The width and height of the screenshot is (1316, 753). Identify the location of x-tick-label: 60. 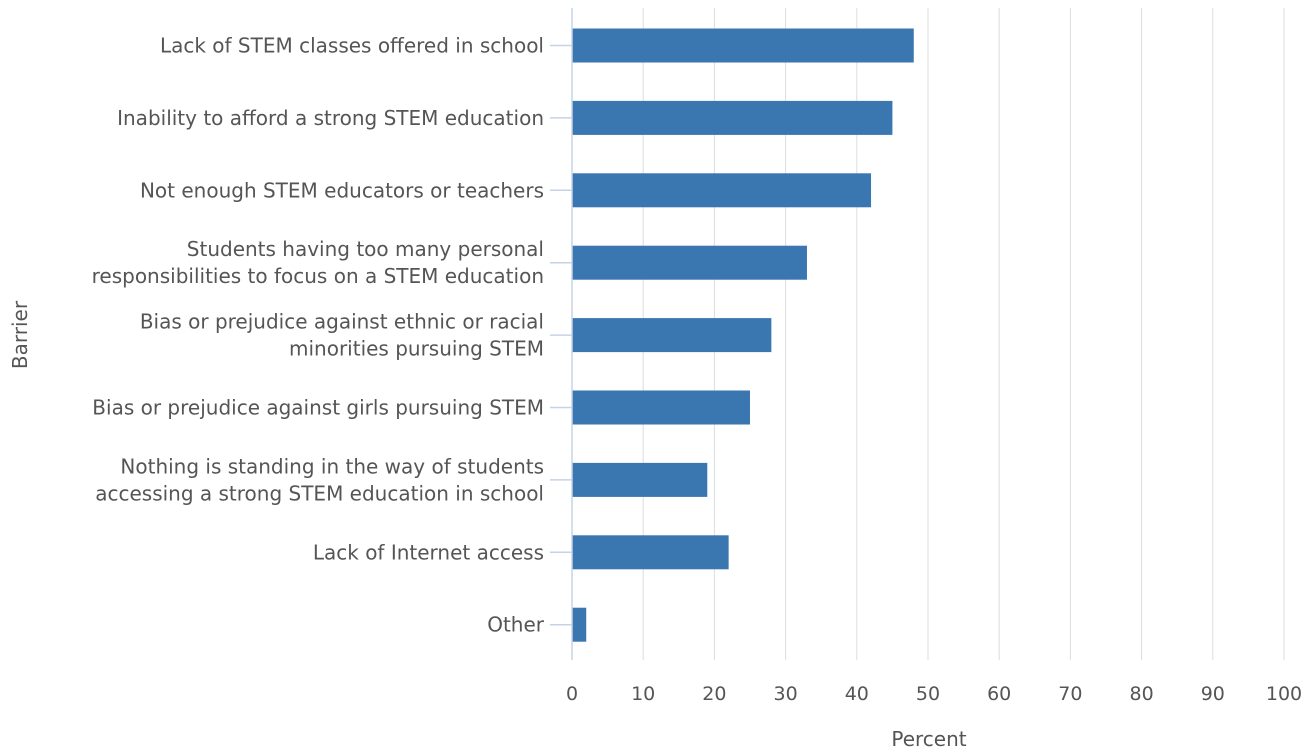
(999, 694).